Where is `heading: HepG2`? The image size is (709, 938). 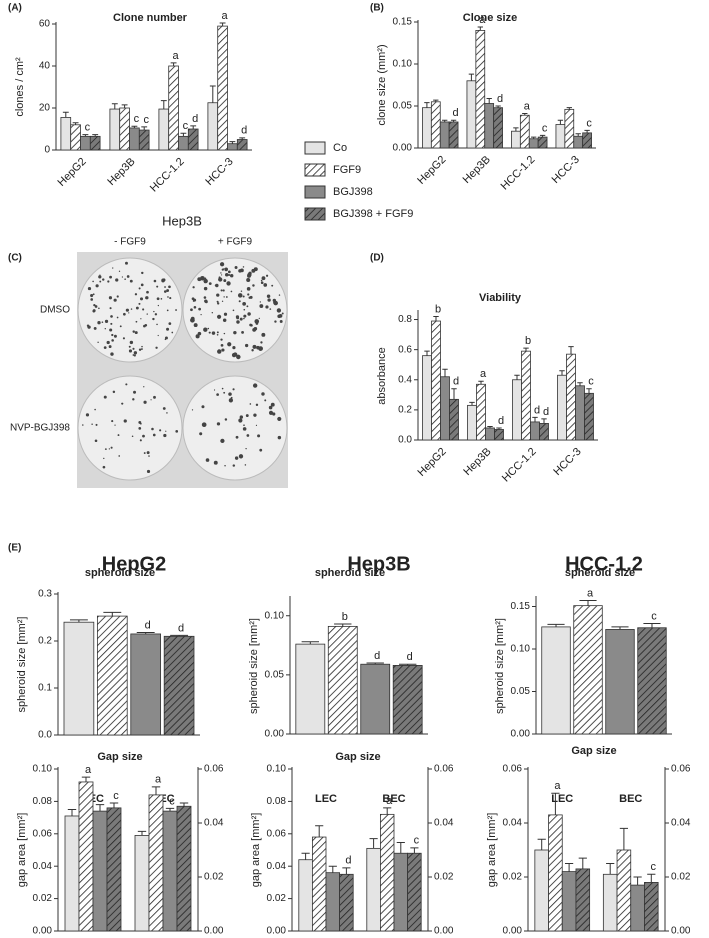
heading: HepG2 is located at coordinates (134, 564).